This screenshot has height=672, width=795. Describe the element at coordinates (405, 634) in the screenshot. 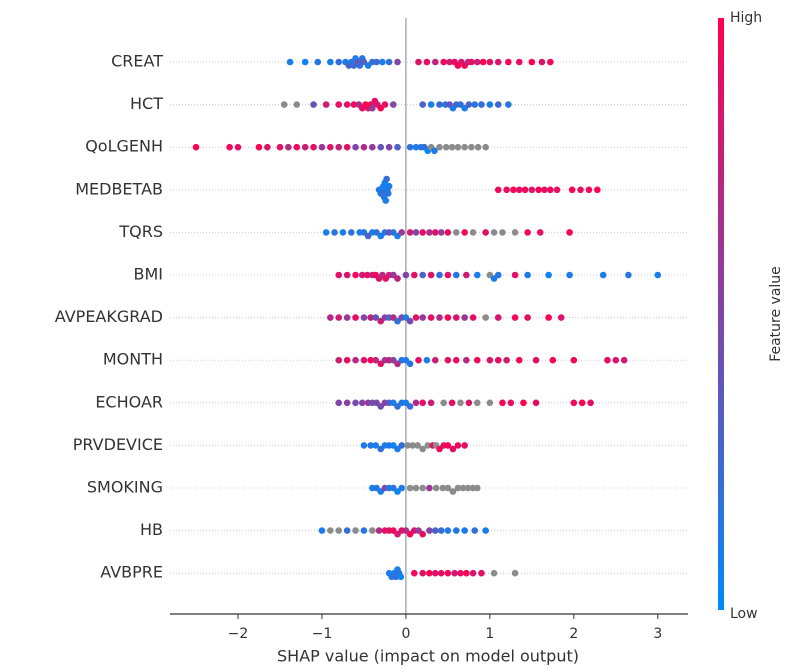

I see `x-tick-label: 0` at that location.